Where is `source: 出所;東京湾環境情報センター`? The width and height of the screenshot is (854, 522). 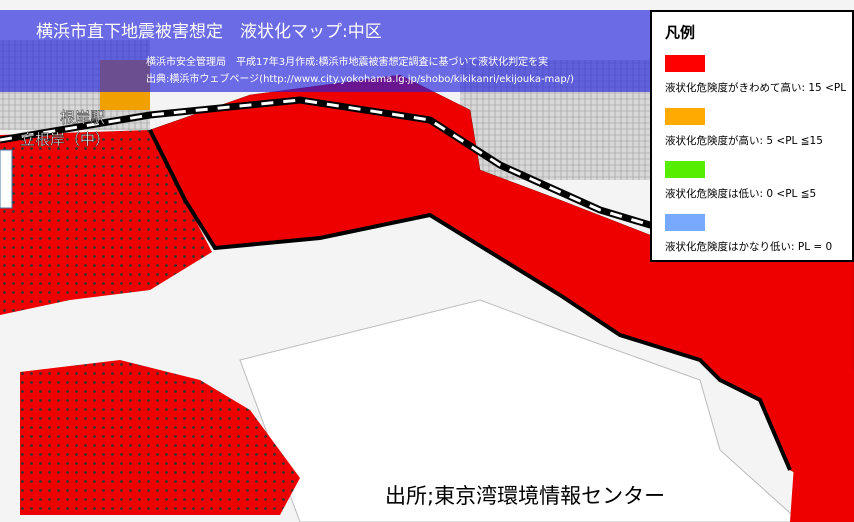
source: 出所;東京湾環境情報センター is located at coordinates (525, 496).